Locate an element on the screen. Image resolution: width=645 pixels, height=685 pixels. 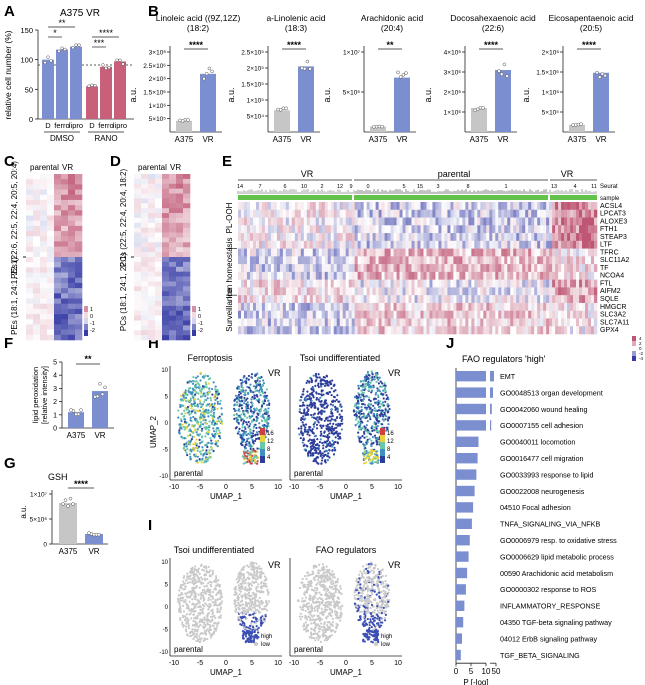
panel-e-sample-bar-vr1 is located at coordinates (295, 197).